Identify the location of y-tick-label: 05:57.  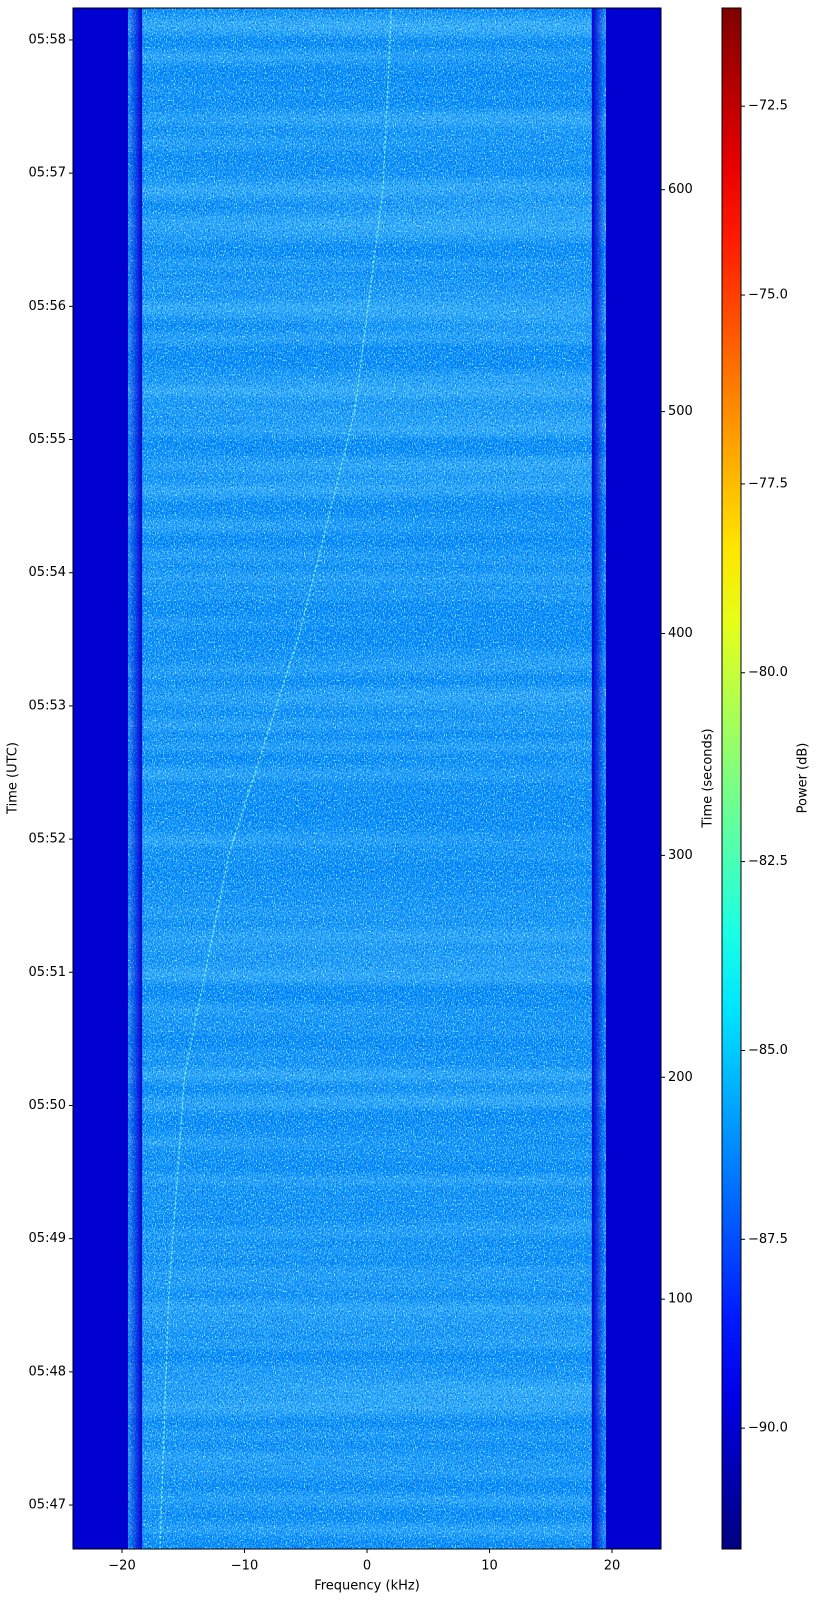
(47, 173).